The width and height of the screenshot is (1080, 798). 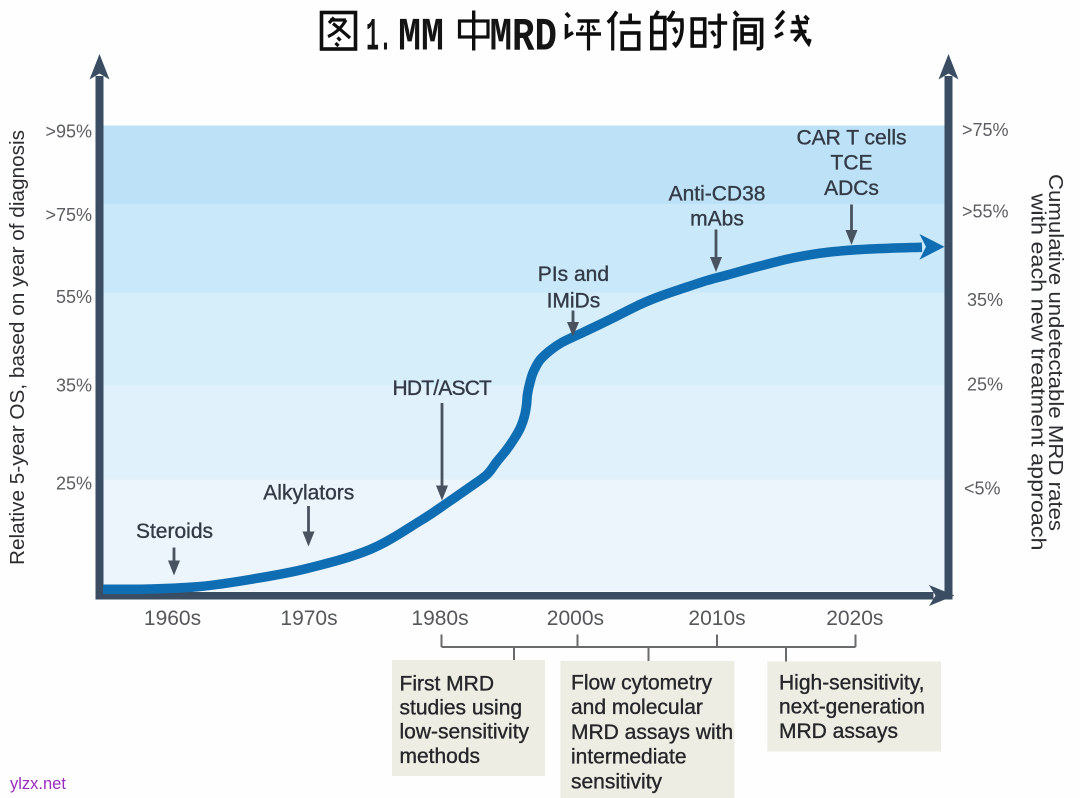 What do you see at coordinates (379, 38) in the screenshot?
I see `svg-text: 1.` at bounding box center [379, 38].